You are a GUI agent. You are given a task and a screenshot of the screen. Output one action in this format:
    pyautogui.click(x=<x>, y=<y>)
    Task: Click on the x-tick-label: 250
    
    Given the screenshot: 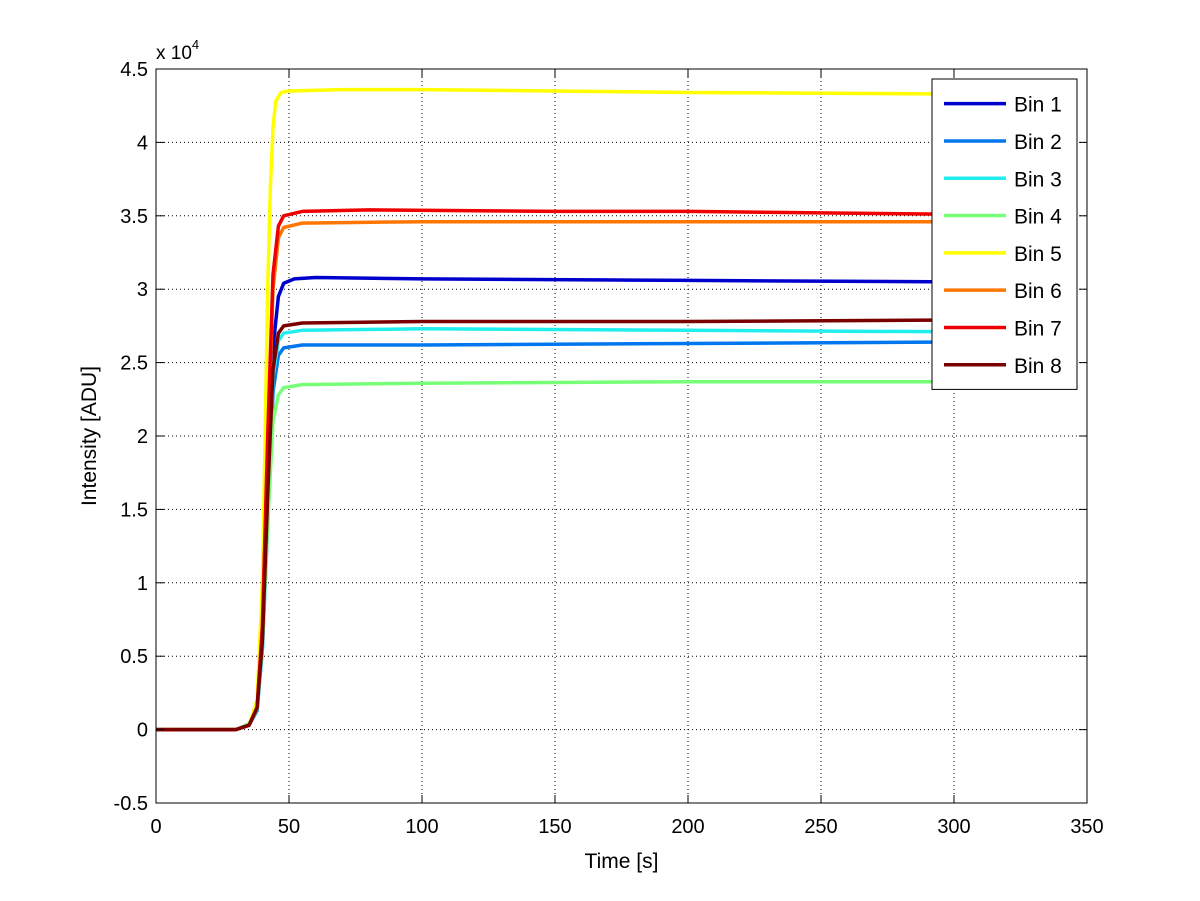 What is the action you would take?
    pyautogui.click(x=820, y=827)
    